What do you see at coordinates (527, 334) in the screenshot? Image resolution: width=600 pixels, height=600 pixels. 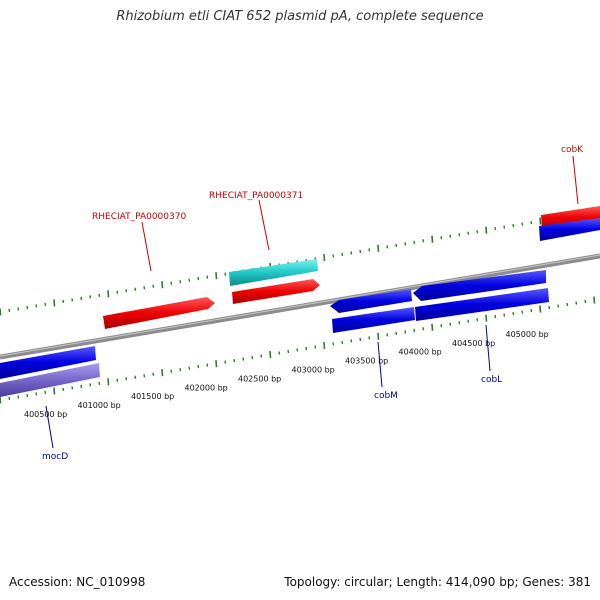 I see `scale-label: 405000 bp` at bounding box center [527, 334].